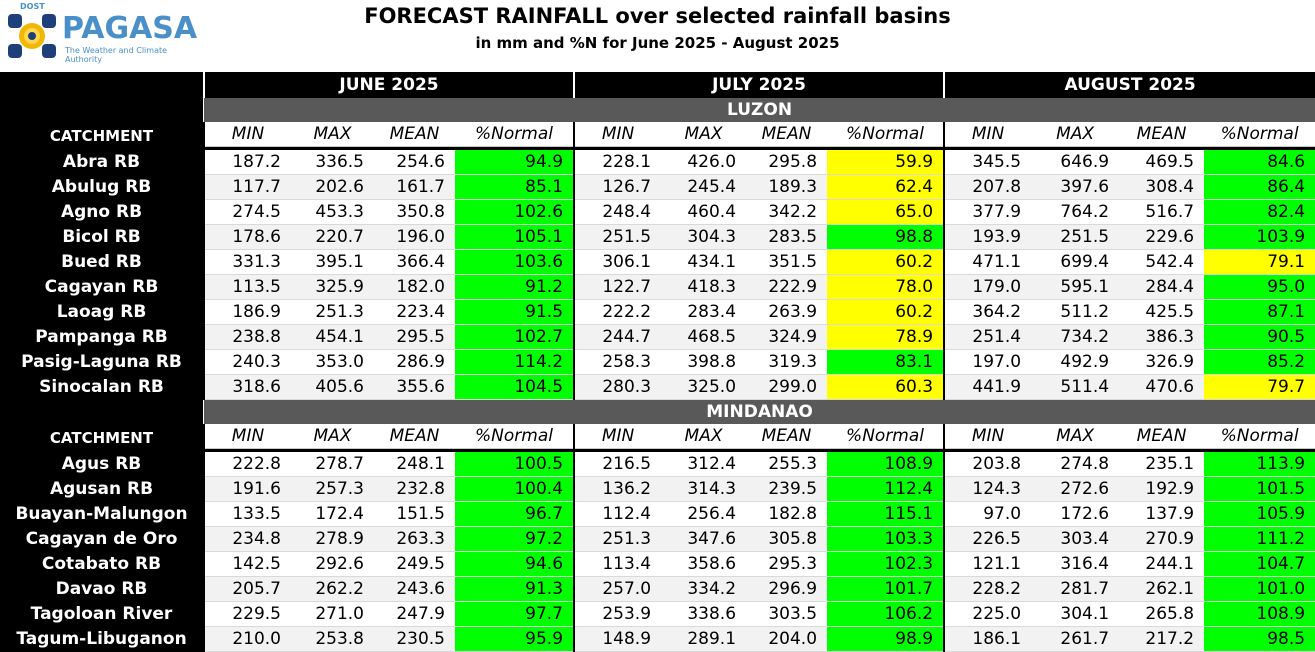 Image resolution: width=1315 pixels, height=652 pixels. I want to click on max-value: 251.5, so click(1075, 237).